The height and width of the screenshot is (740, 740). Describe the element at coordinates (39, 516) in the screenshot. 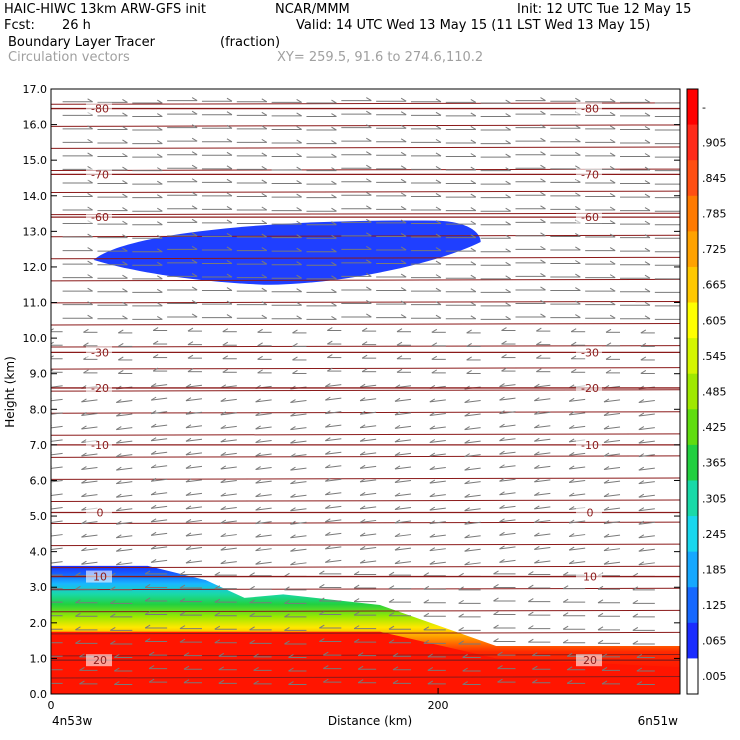

I see `y-tick-label: 5.0` at that location.